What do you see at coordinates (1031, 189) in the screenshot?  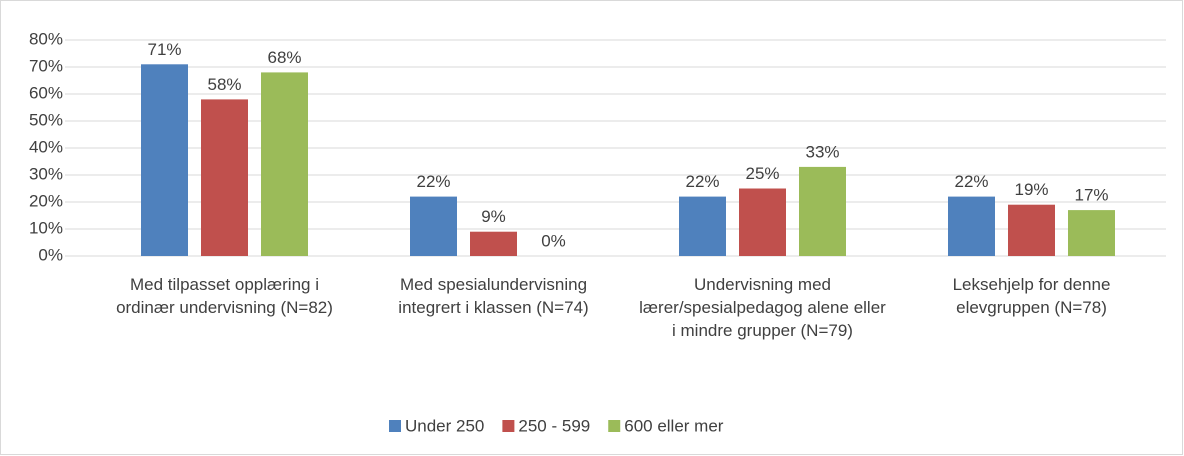 I see `value-label: 19%` at bounding box center [1031, 189].